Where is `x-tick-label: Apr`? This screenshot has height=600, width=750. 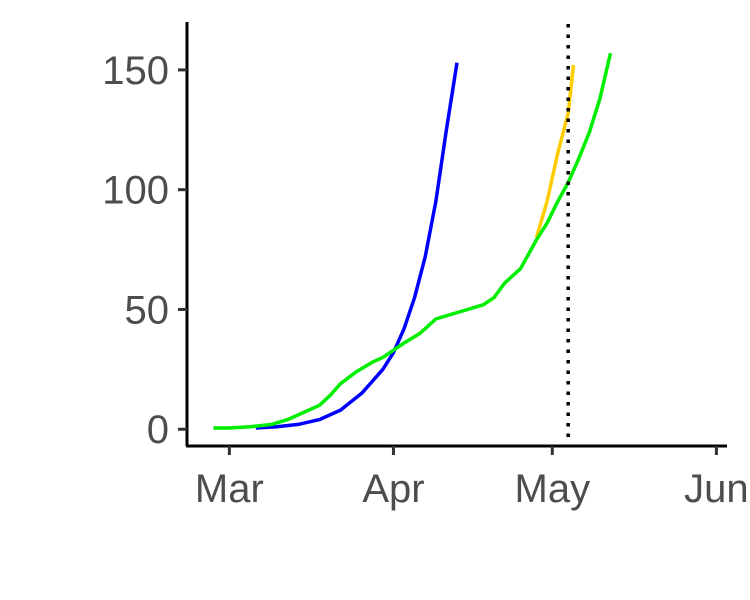 x-tick-label: Apr is located at coordinates (393, 489).